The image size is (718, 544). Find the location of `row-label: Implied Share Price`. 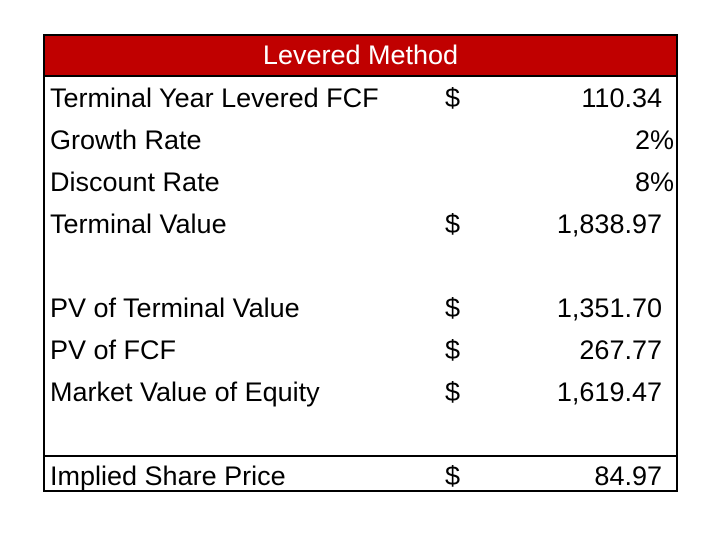

row-label: Implied Share Price is located at coordinates (168, 476).